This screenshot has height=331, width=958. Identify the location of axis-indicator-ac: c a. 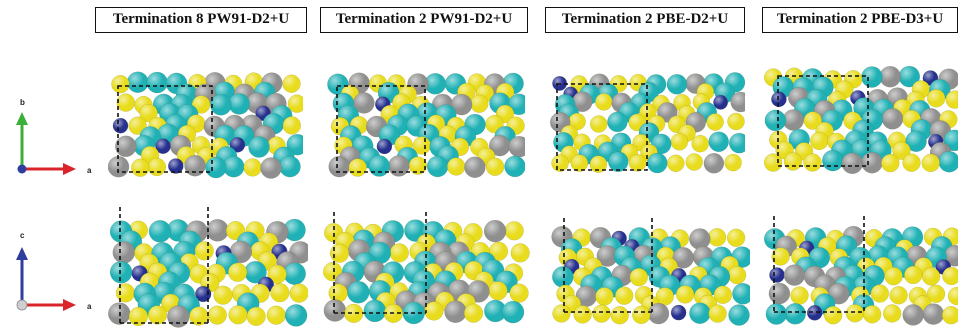
(54, 271).